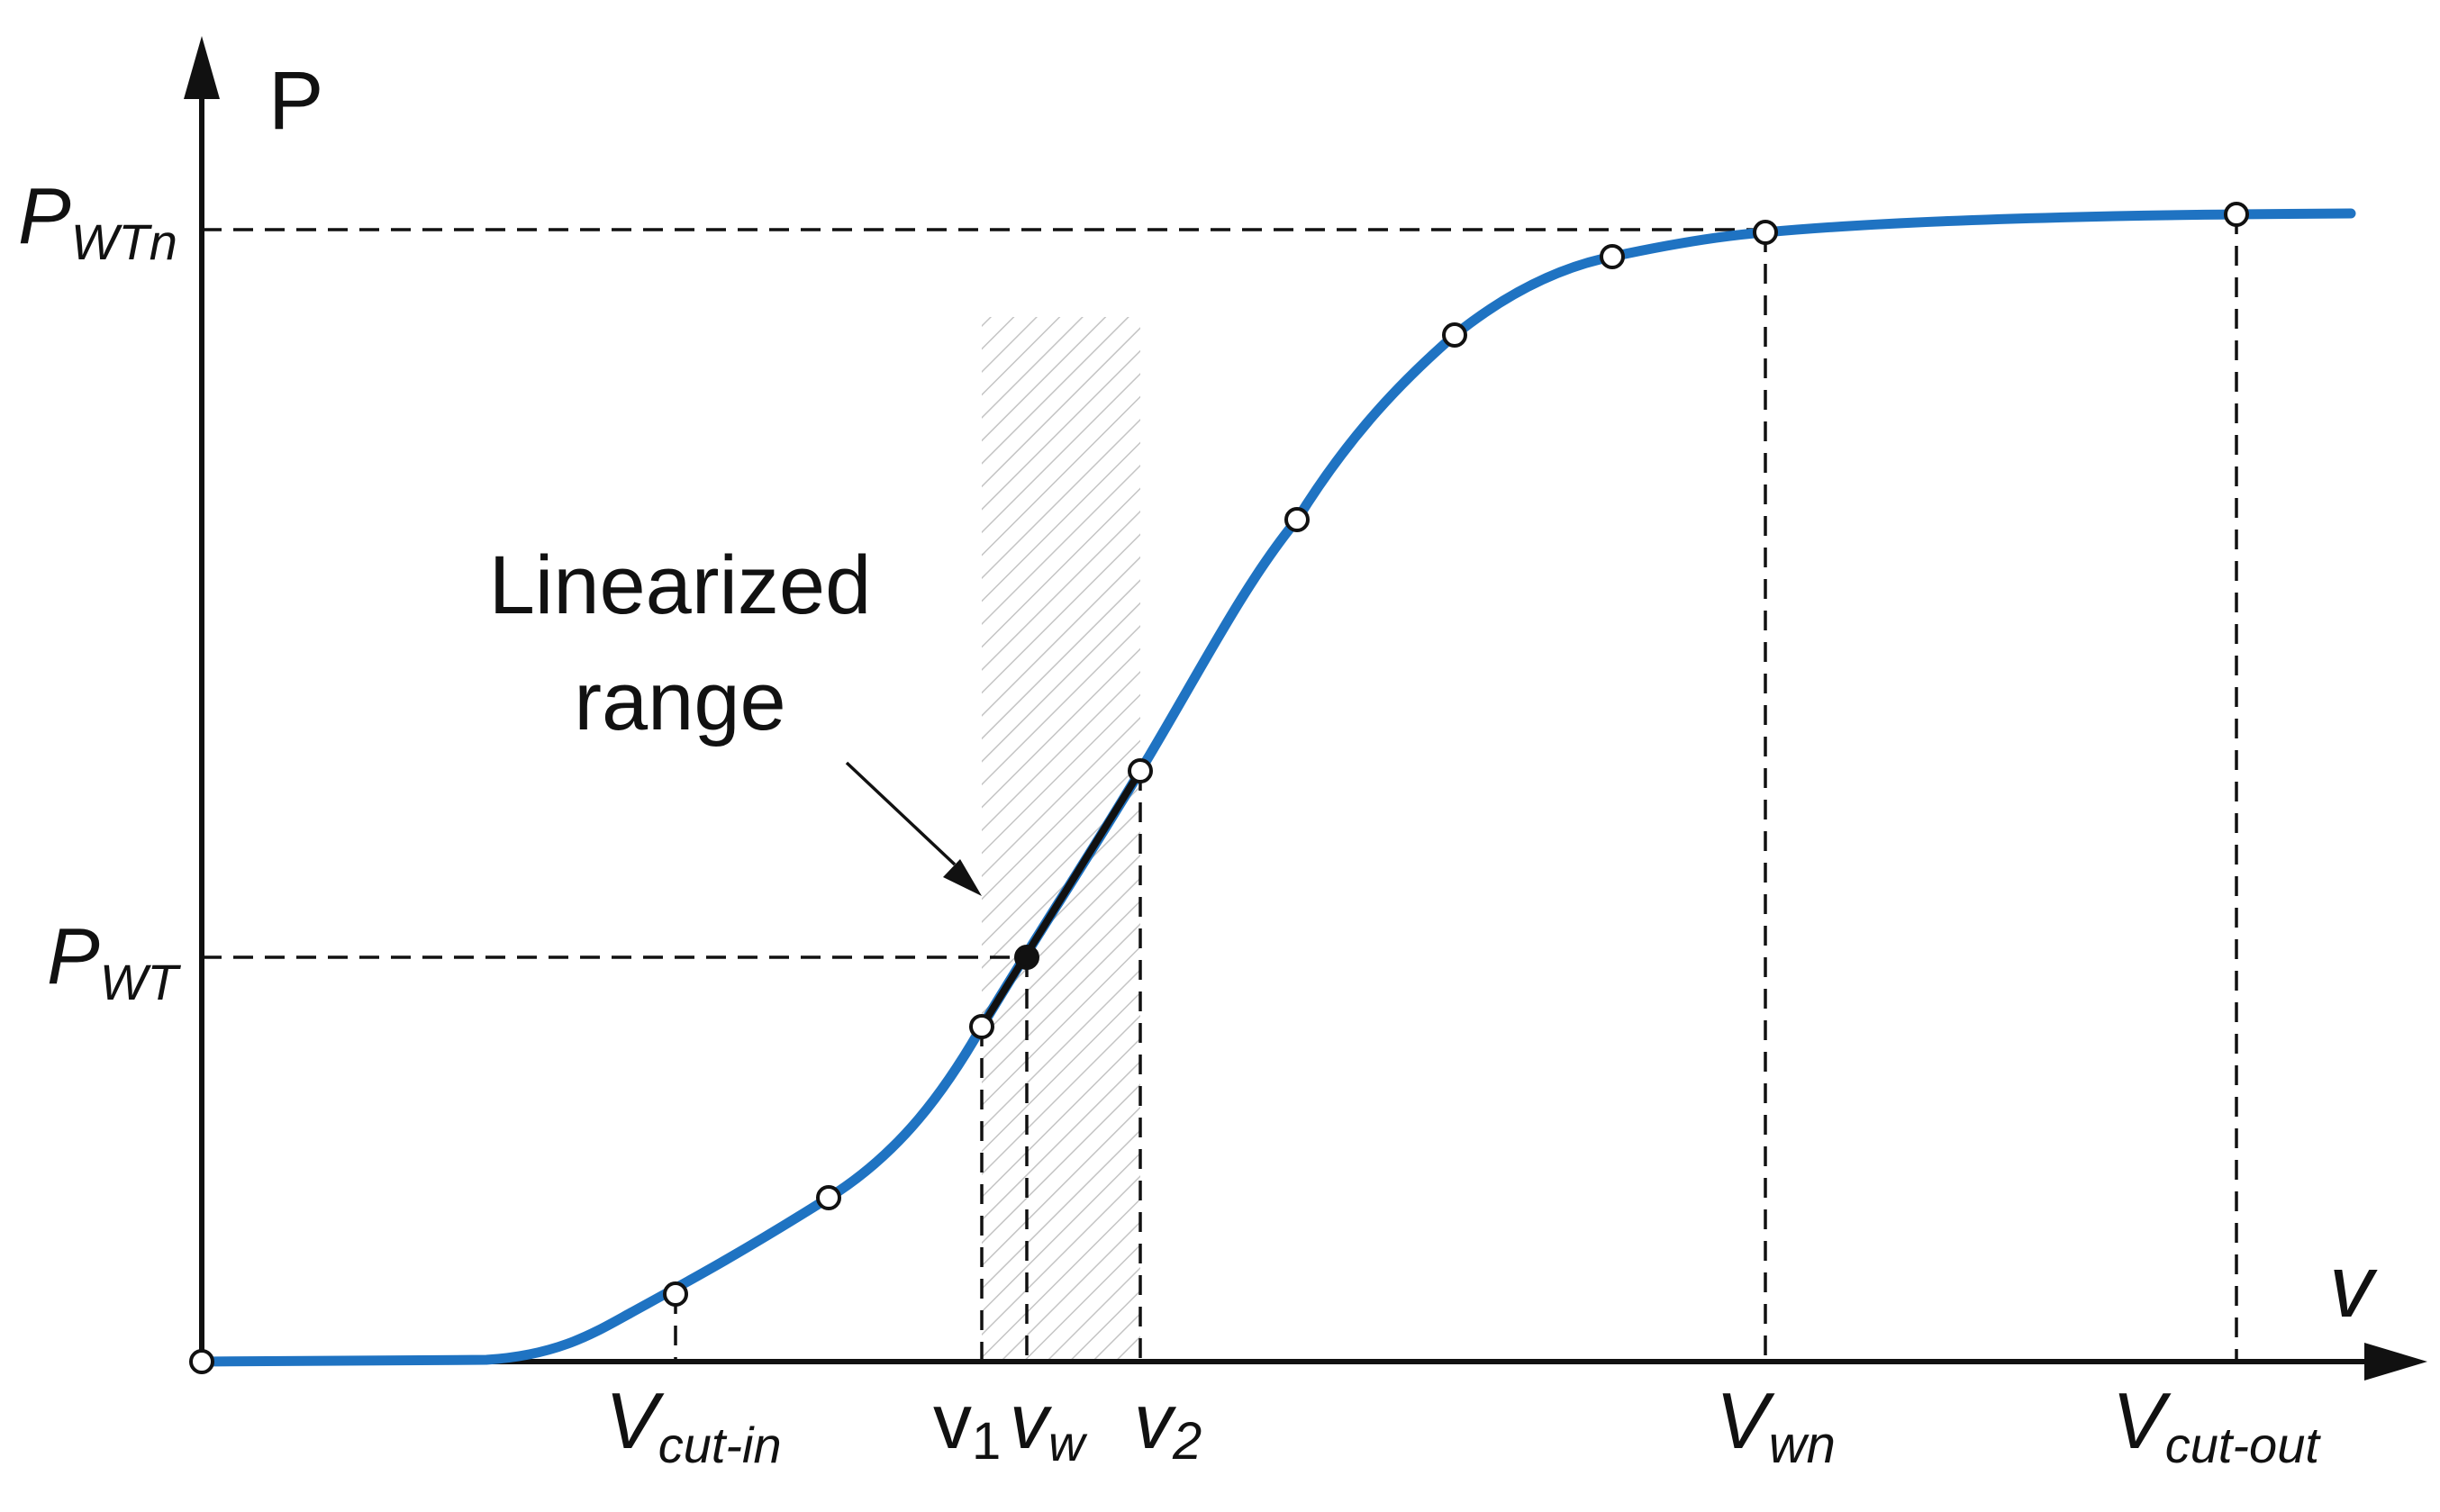  I want to click on y-marker-pwtn: PWTn, so click(97, 220).